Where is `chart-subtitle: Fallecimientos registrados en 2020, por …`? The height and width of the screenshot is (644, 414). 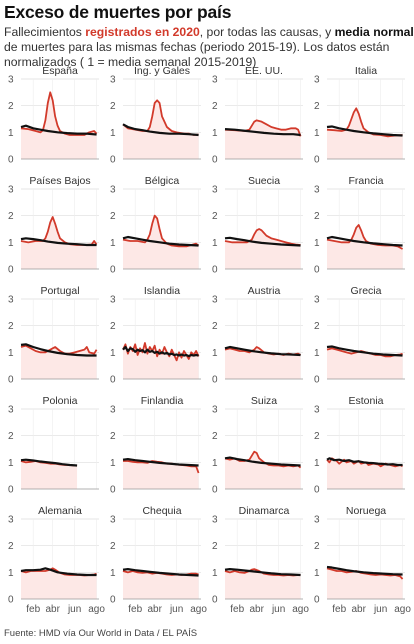 chart-subtitle: Fallecimientos registrados en 2020, por … is located at coordinates (209, 47).